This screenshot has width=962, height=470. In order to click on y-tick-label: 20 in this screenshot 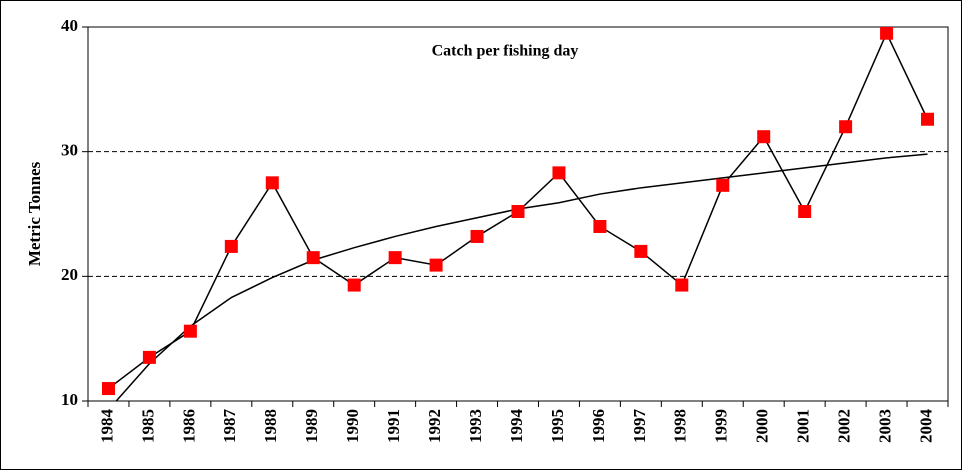, I will do `click(69, 274)`.